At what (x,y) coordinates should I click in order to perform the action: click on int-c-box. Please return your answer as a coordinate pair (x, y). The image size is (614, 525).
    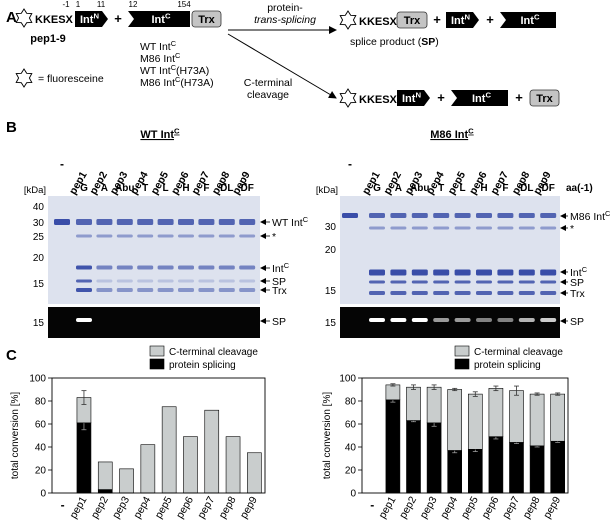
    Looking at the image, I should click on (479, 98).